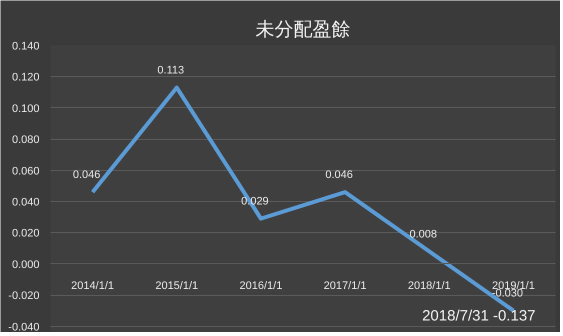  Describe the element at coordinates (26, 202) in the screenshot. I see `y-tick-label: 0.040` at that location.